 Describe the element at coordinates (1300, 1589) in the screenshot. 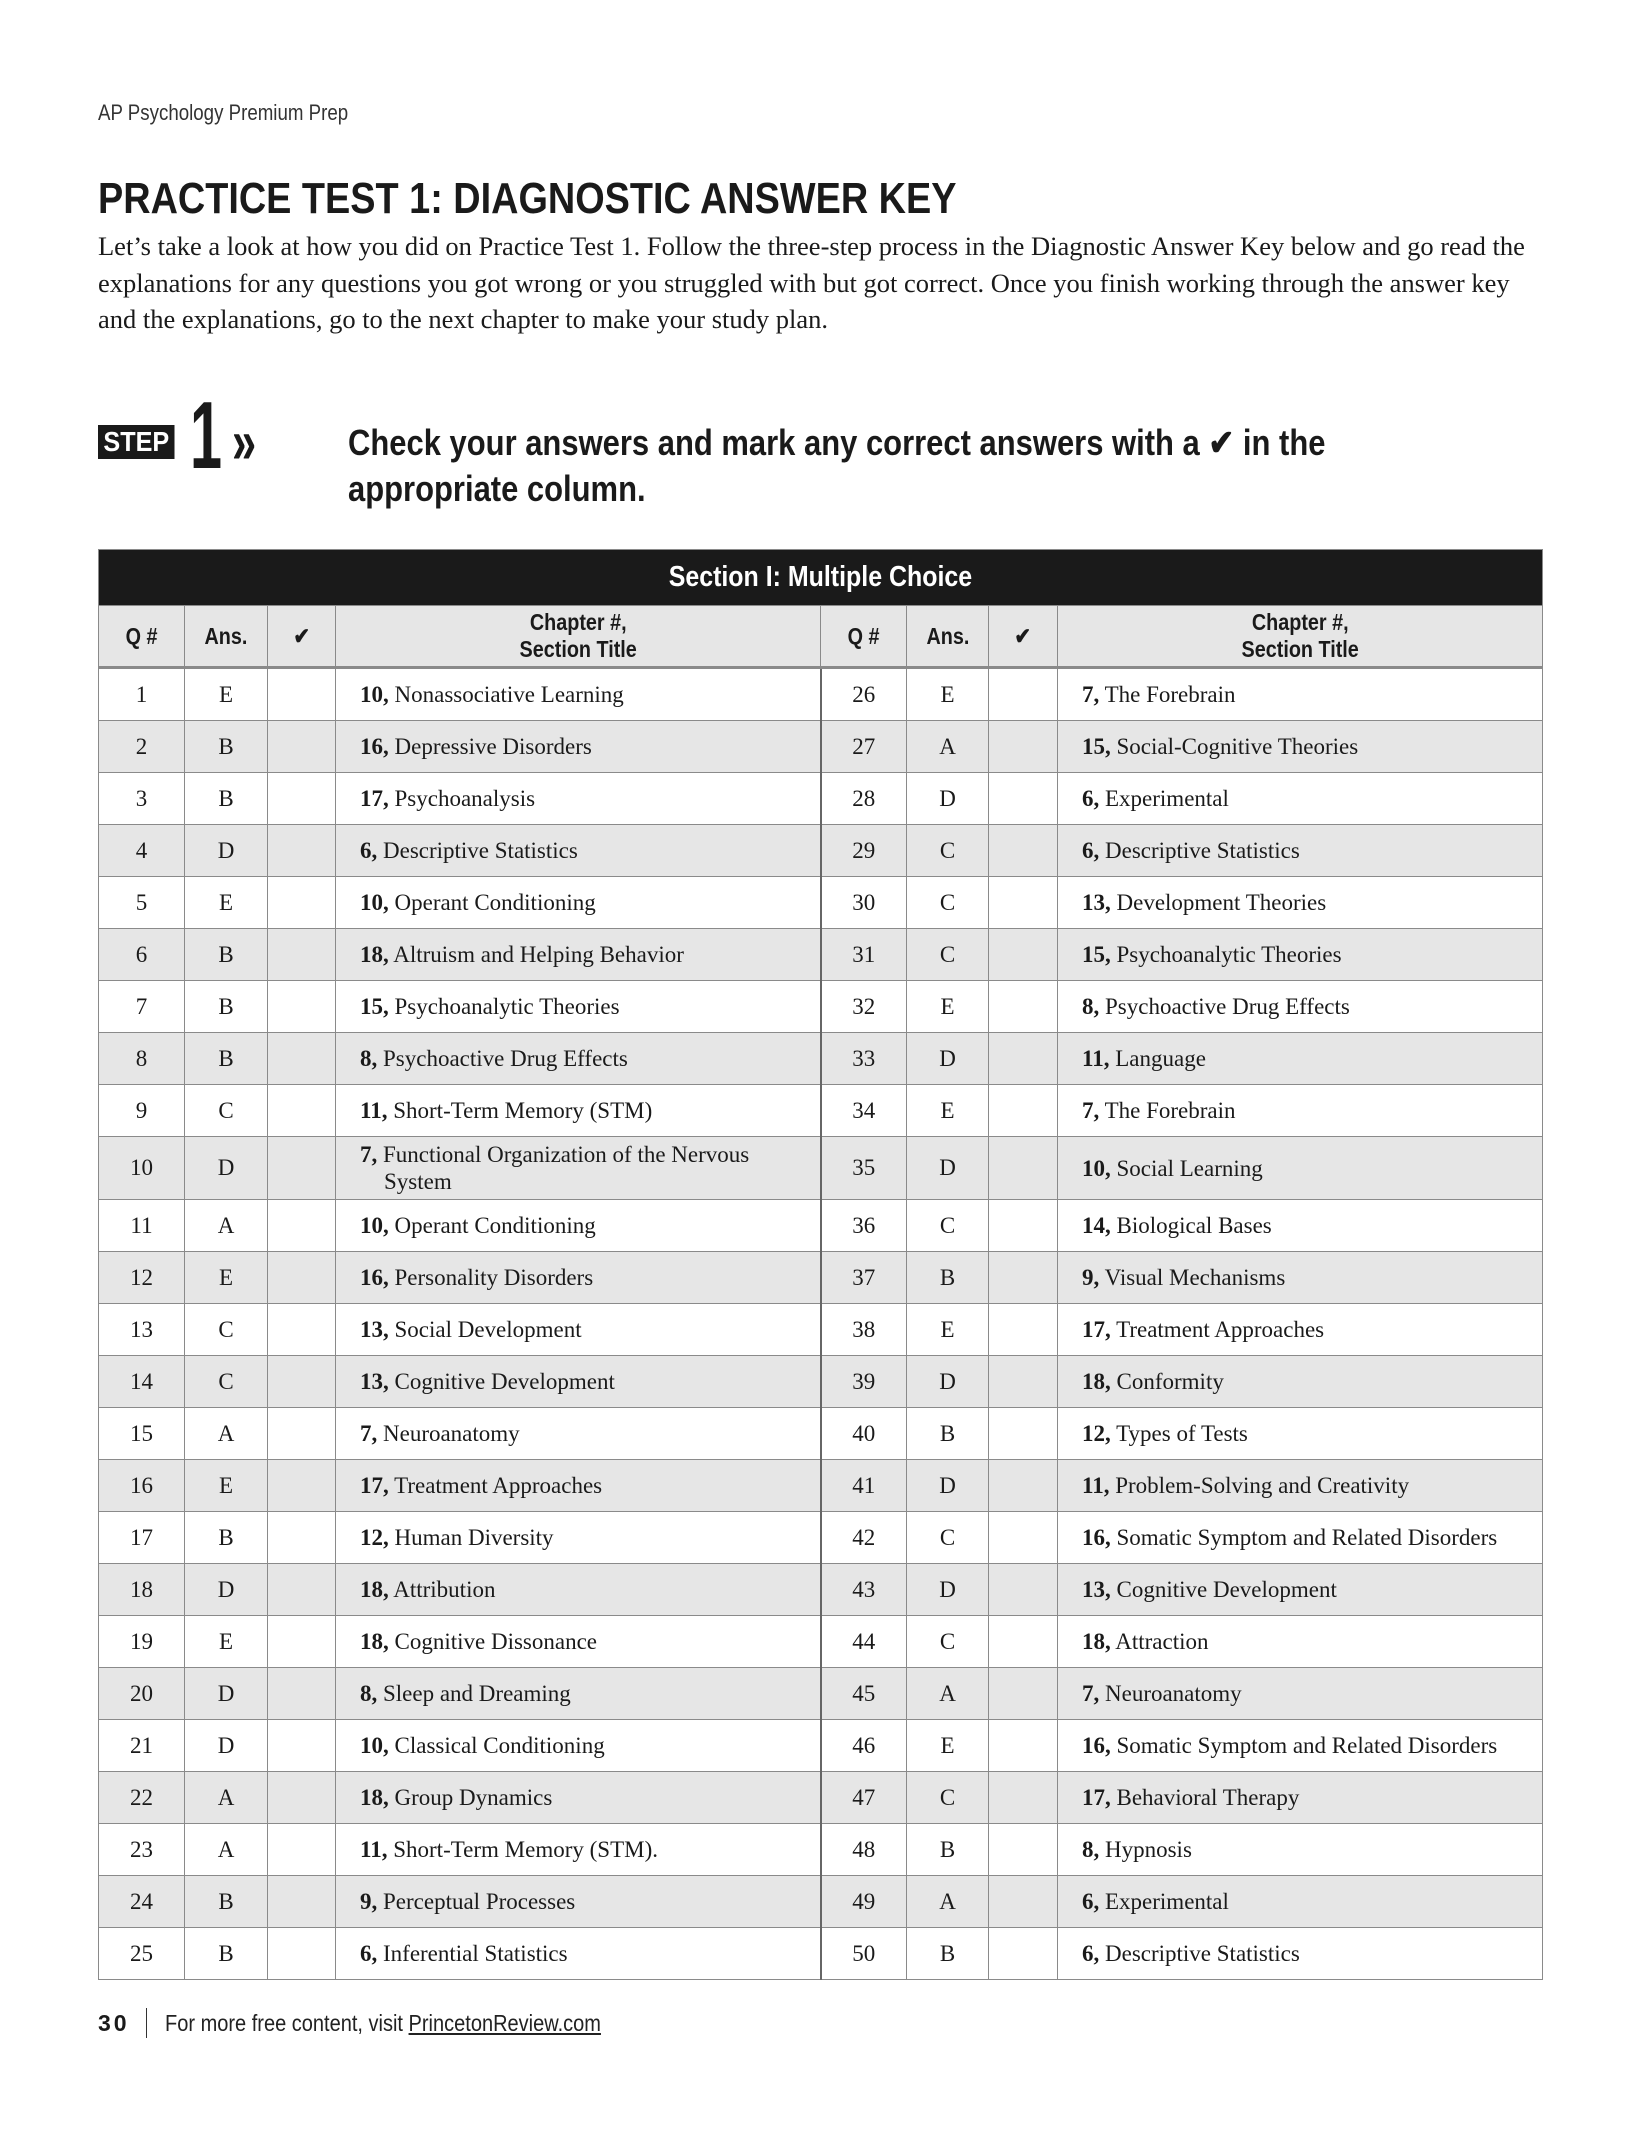

I see `chapter-section: 13, Cognitive Development` at that location.